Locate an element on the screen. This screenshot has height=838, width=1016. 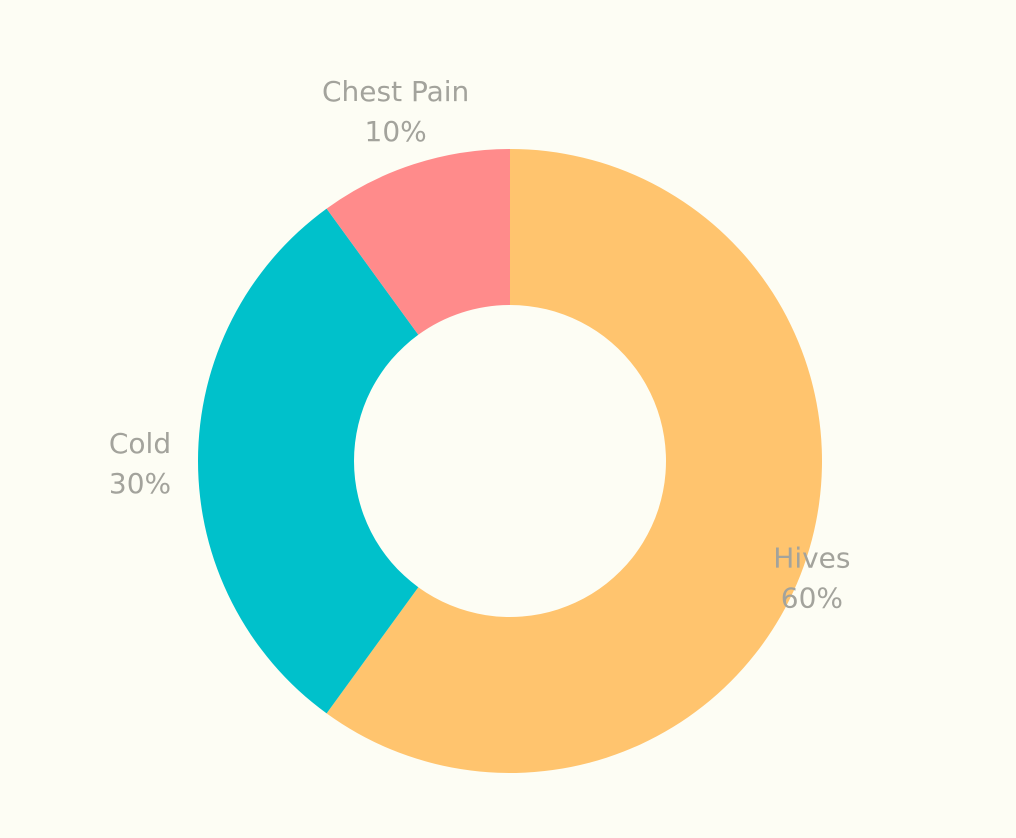
slice-value-cold: 30% is located at coordinates (140, 483).